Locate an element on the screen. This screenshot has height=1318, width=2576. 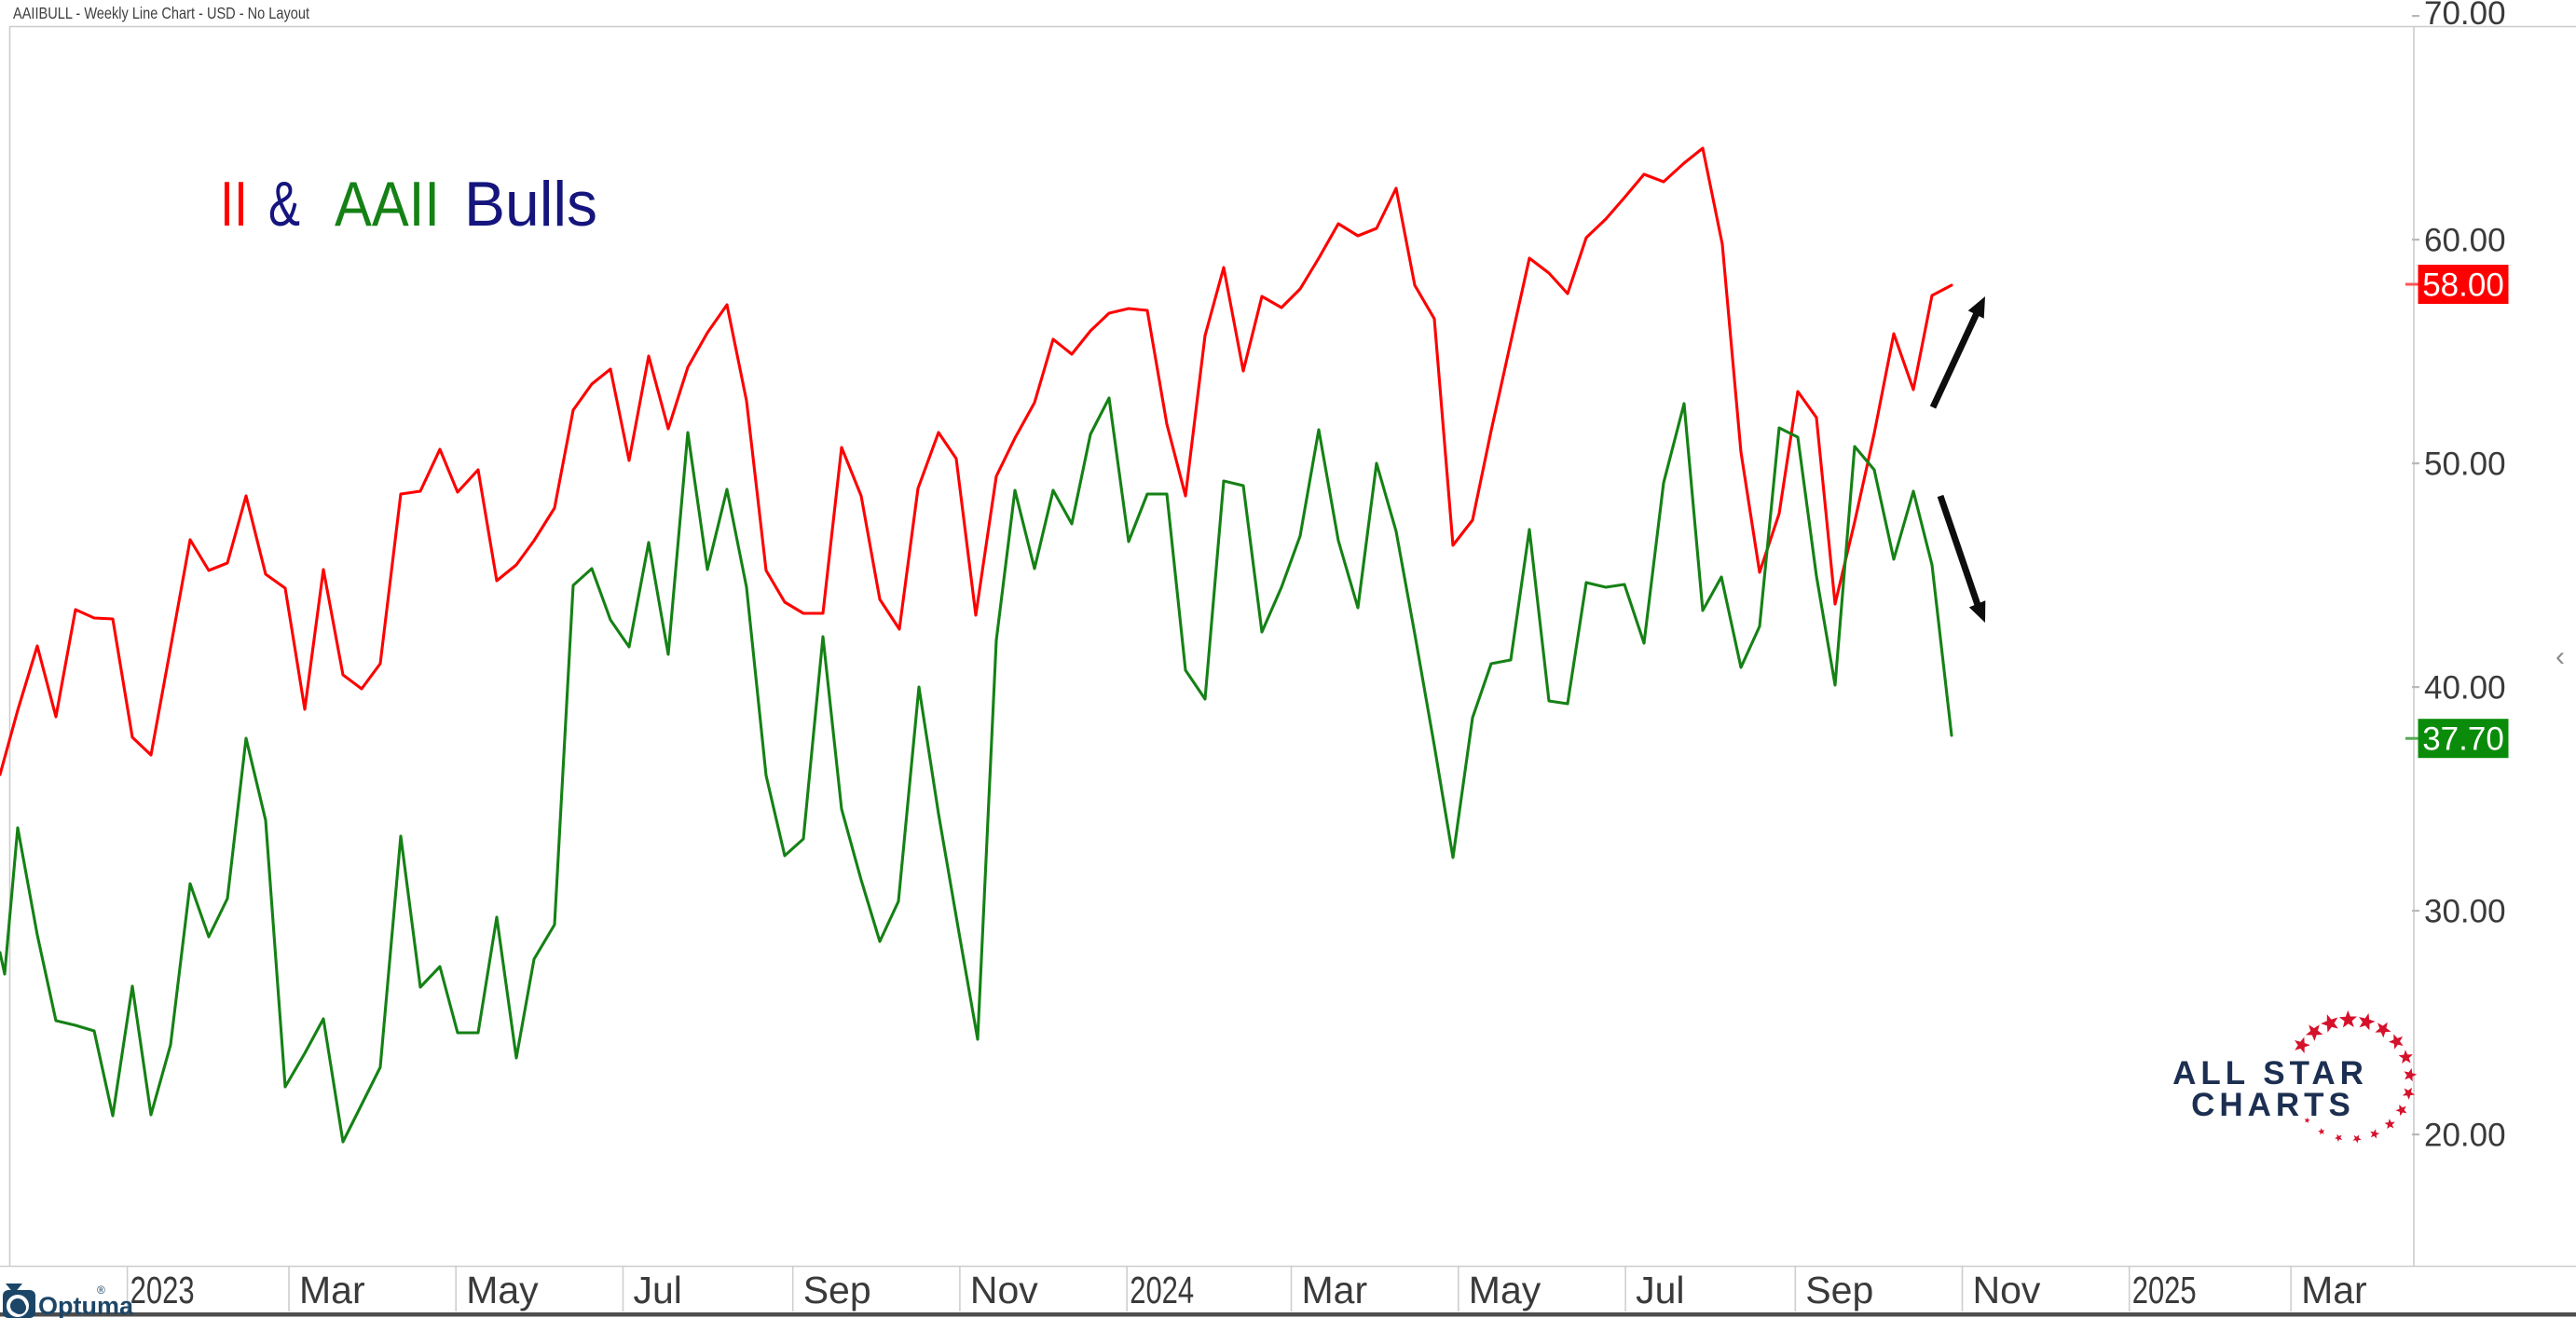
svg-text: CHARTS is located at coordinates (2273, 1105).